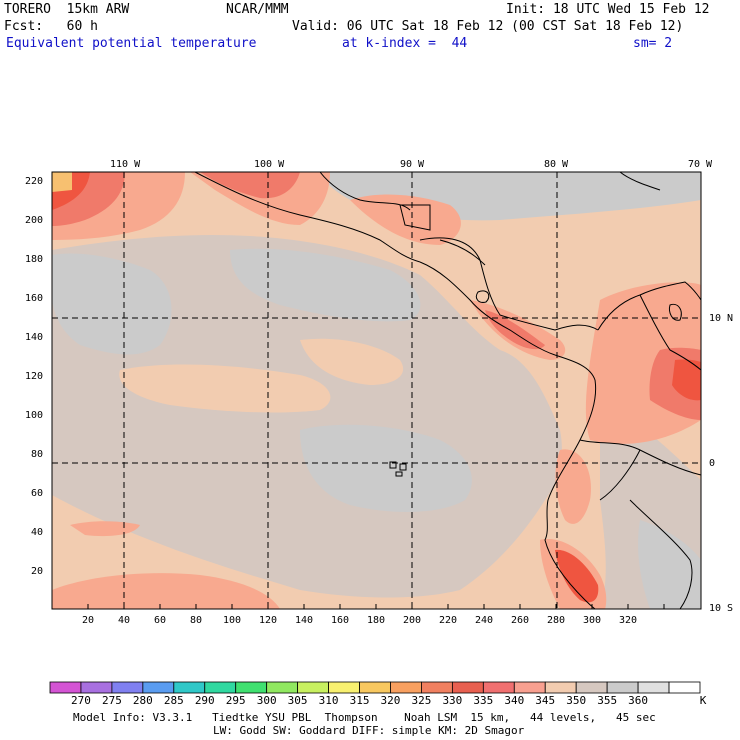 The image size is (740, 740). I want to click on x-tick-label: 100, so click(232, 620).